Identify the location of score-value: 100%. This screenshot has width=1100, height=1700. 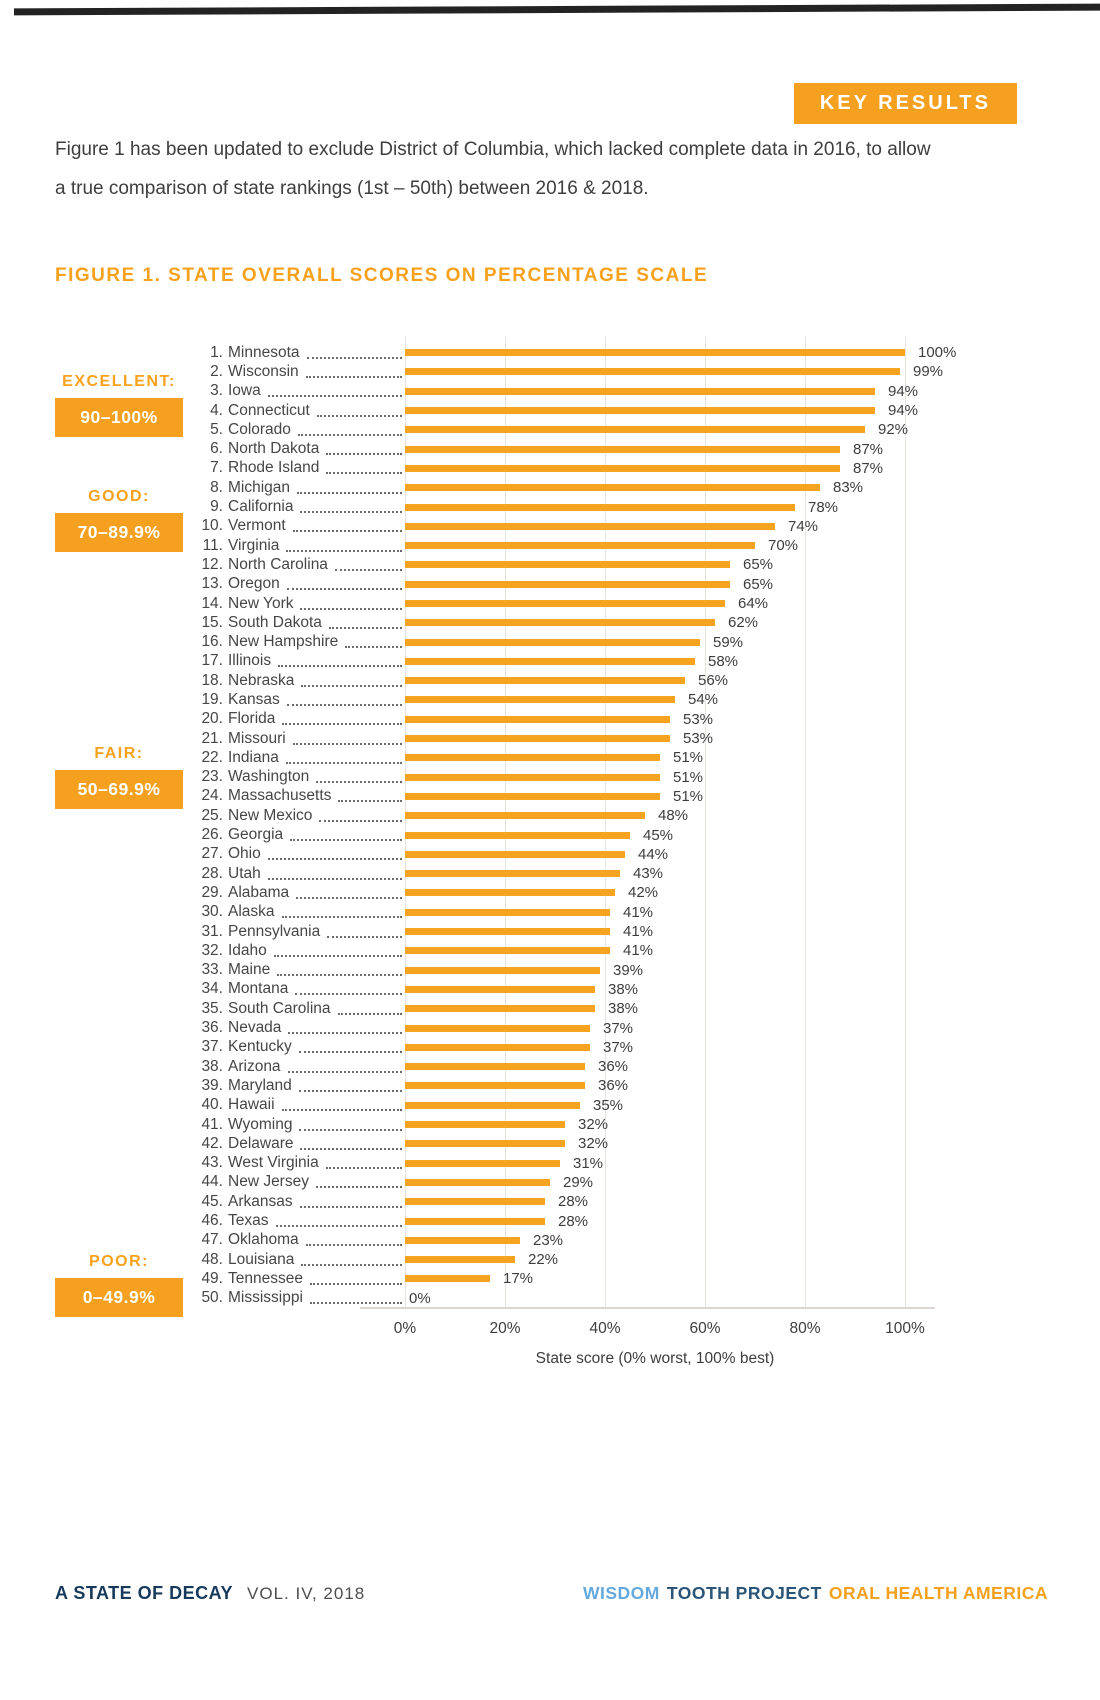
(937, 353).